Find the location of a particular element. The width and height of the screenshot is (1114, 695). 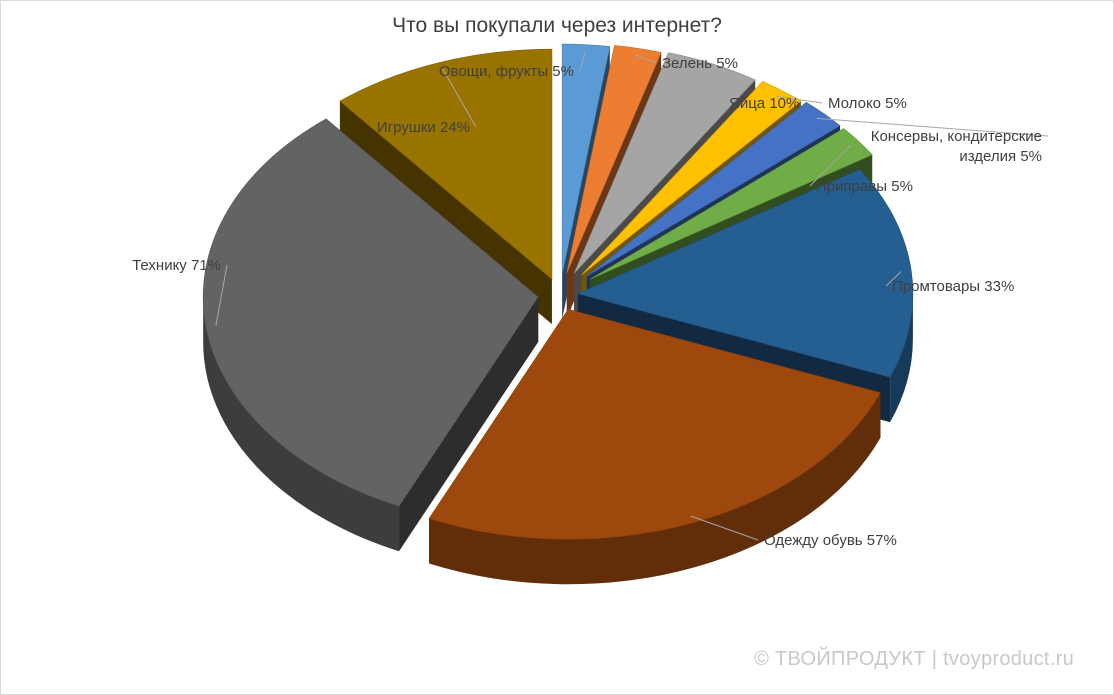

slice-8-data-label: Одежду обувь 57% is located at coordinates (830, 540).